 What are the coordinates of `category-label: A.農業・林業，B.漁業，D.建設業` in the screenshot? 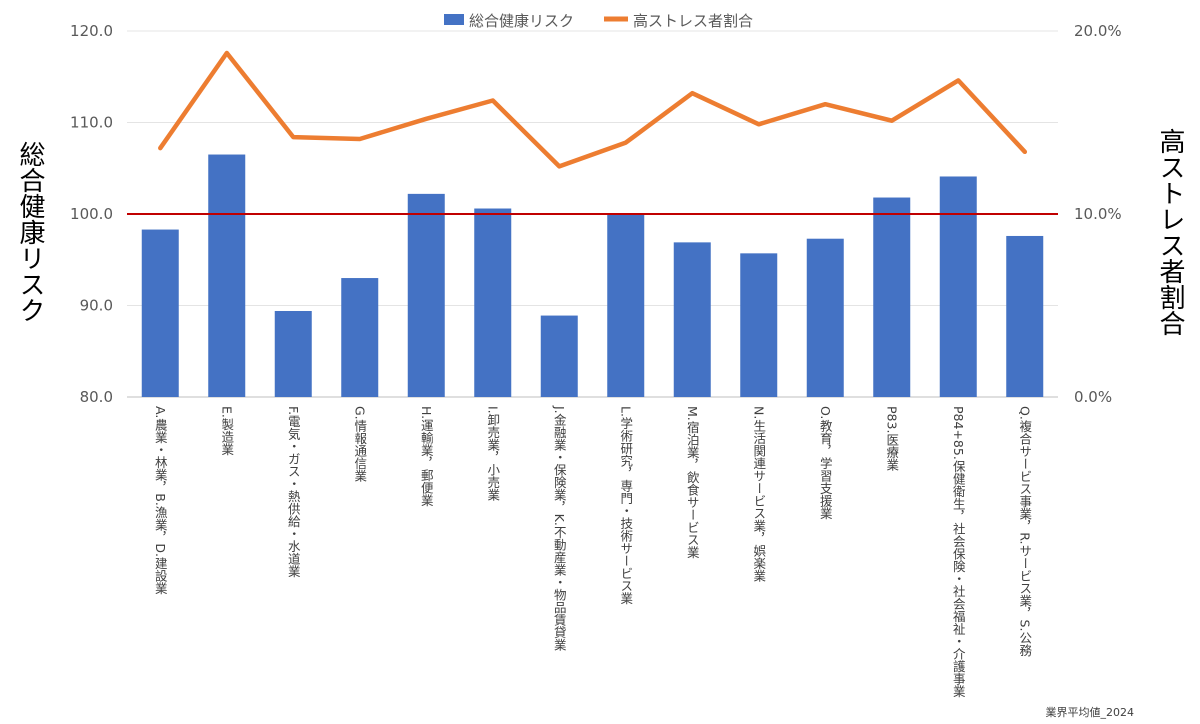 It's located at (160, 500).